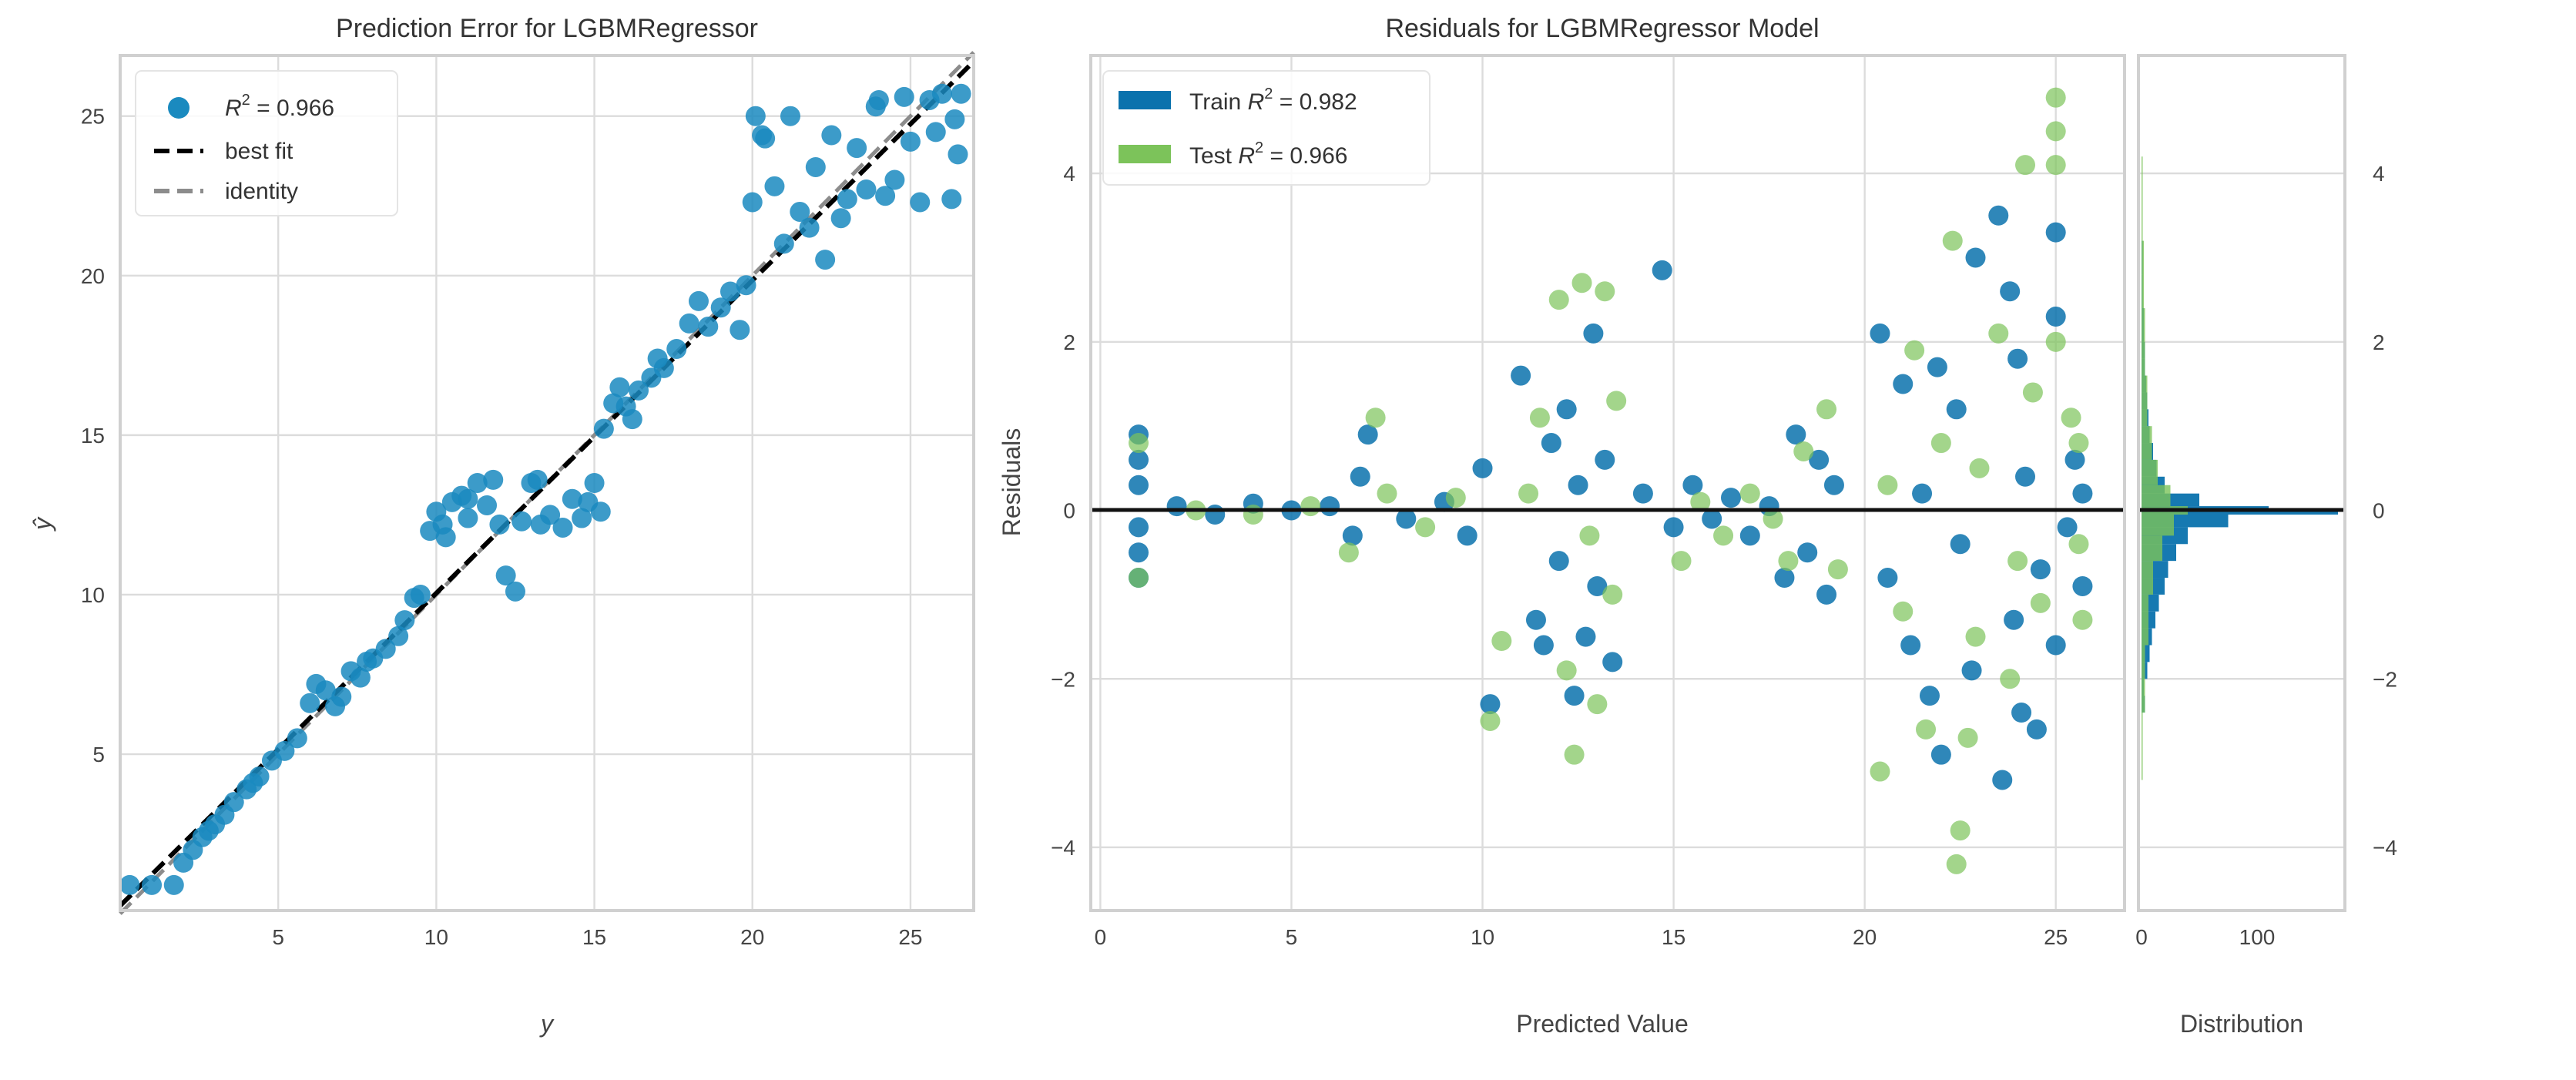 The width and height of the screenshot is (2576, 1080). I want to click on x-tick-label: 5, so click(278, 937).